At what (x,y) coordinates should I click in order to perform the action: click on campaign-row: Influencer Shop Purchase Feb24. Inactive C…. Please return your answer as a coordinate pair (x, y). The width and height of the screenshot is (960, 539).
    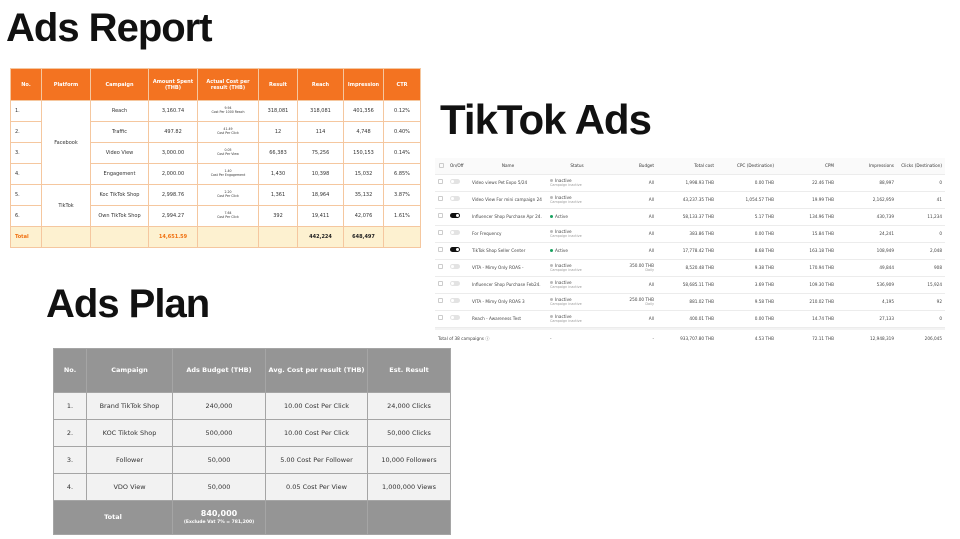
    Looking at the image, I should click on (690, 285).